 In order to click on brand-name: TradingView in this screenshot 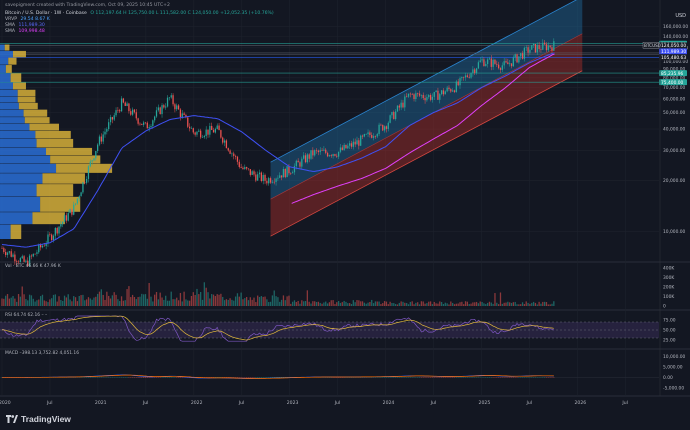, I will do `click(46, 419)`.